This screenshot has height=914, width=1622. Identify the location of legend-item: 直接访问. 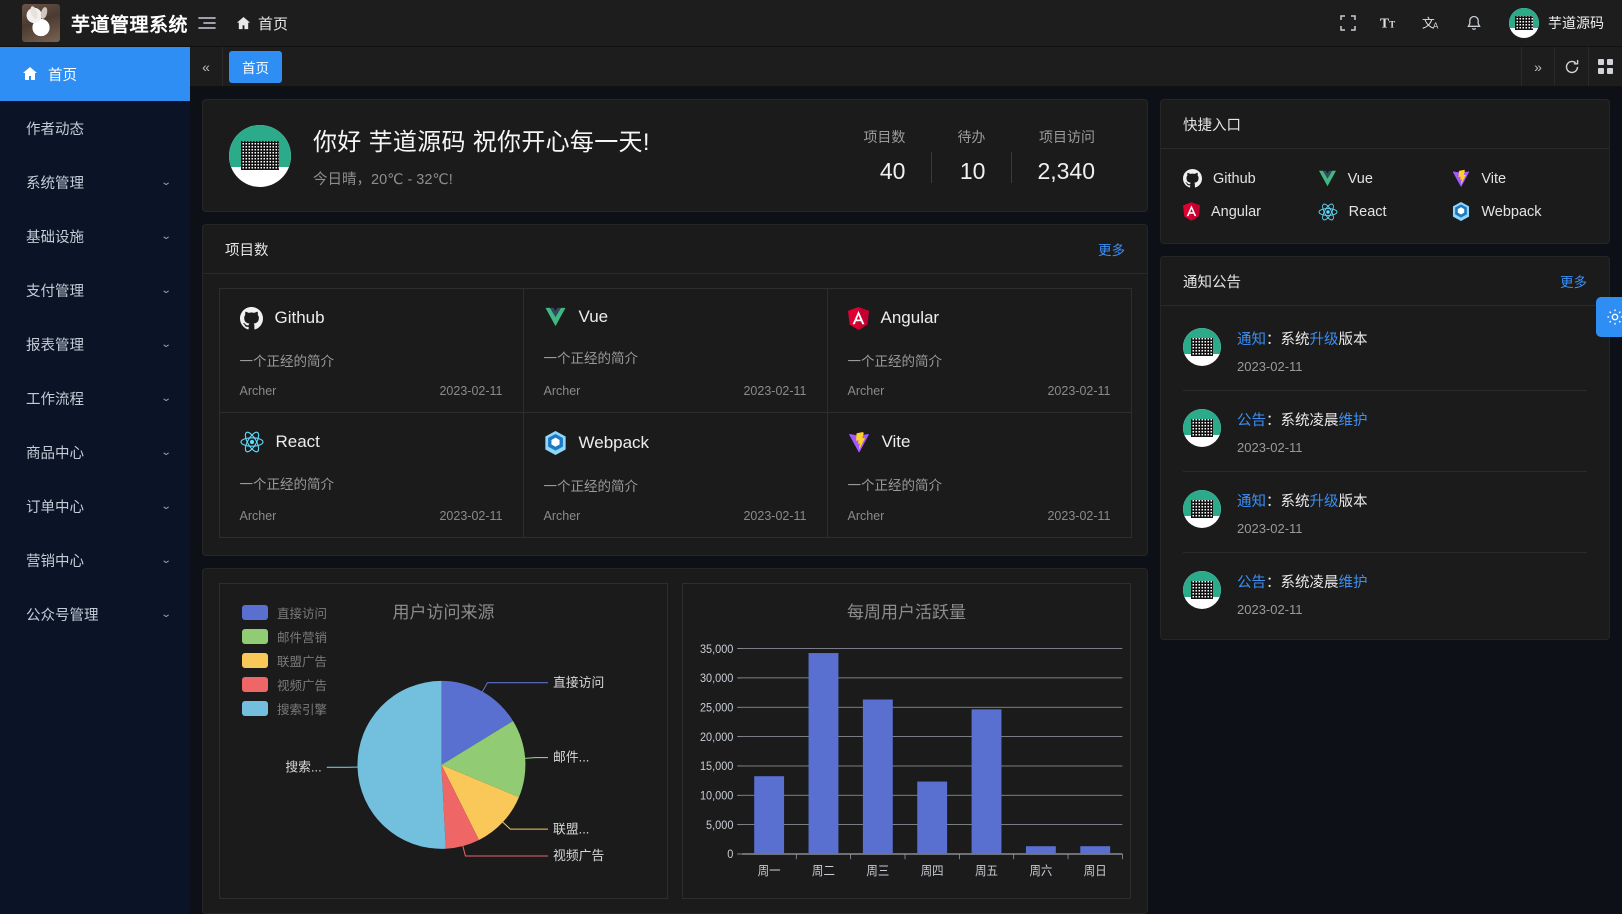
(284, 612).